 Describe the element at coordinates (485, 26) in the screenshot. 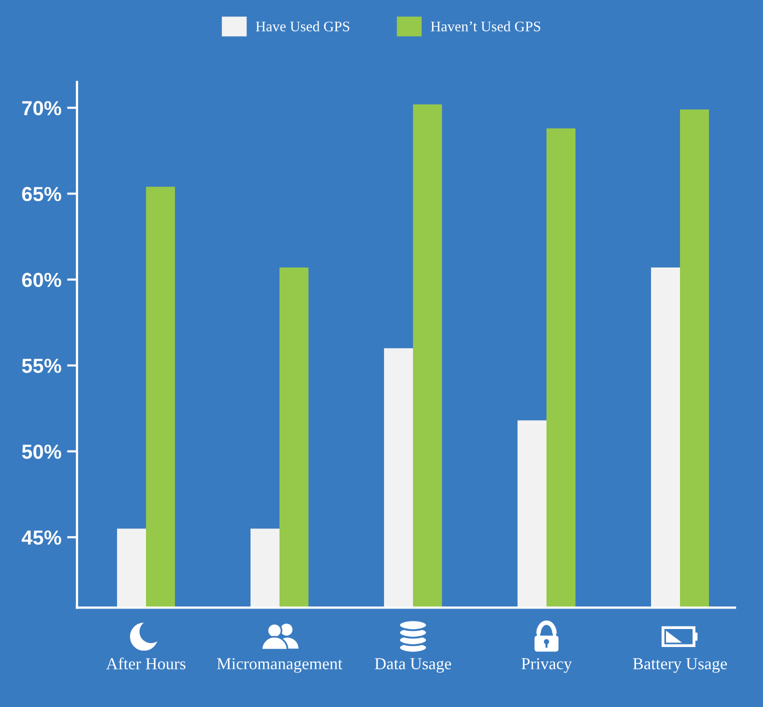

I see `legend-label: Haven’t Used GPS` at that location.